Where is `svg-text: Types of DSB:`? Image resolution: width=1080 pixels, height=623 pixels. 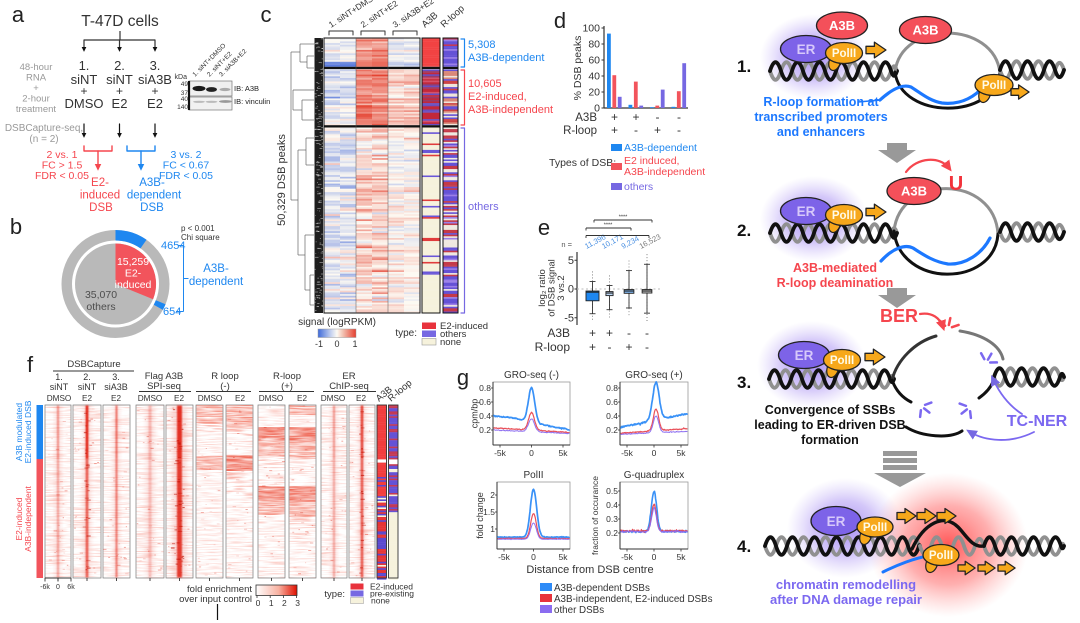
svg-text: Types of DSB: is located at coordinates (582, 163).